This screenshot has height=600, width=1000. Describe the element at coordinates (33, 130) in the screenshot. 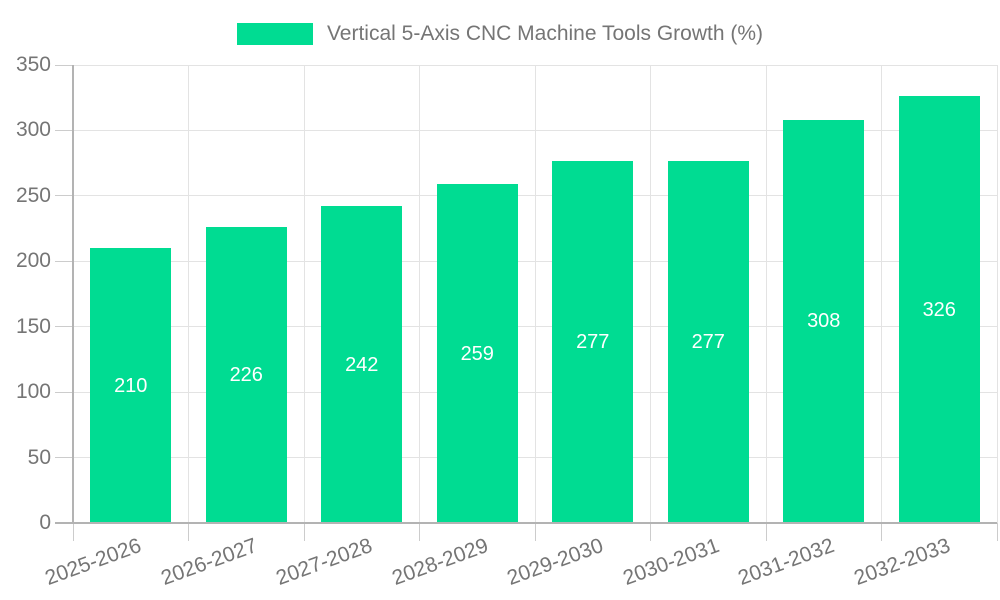

I see `y-tick-label: 300` at that location.